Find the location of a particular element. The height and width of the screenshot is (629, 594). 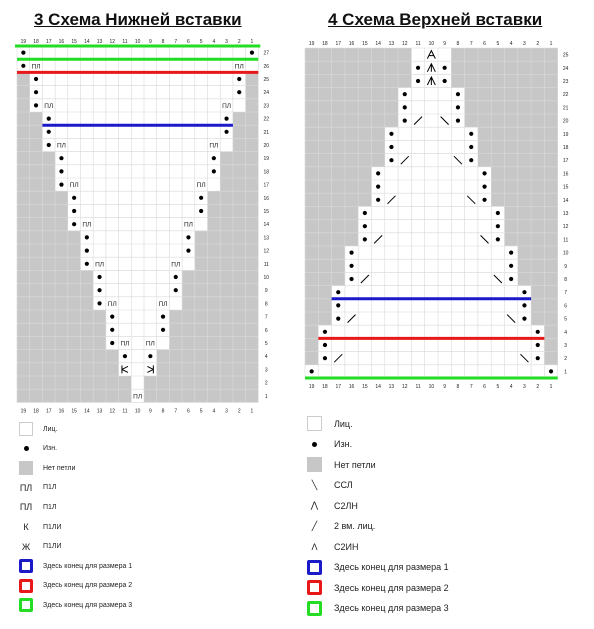

left-col-label-top: 10 is located at coordinates (138, 42).